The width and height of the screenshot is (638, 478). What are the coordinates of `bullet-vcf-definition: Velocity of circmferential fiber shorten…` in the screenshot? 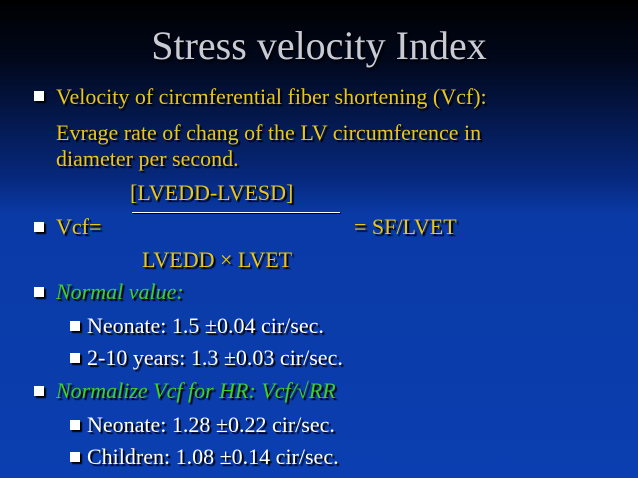 It's located at (271, 96).